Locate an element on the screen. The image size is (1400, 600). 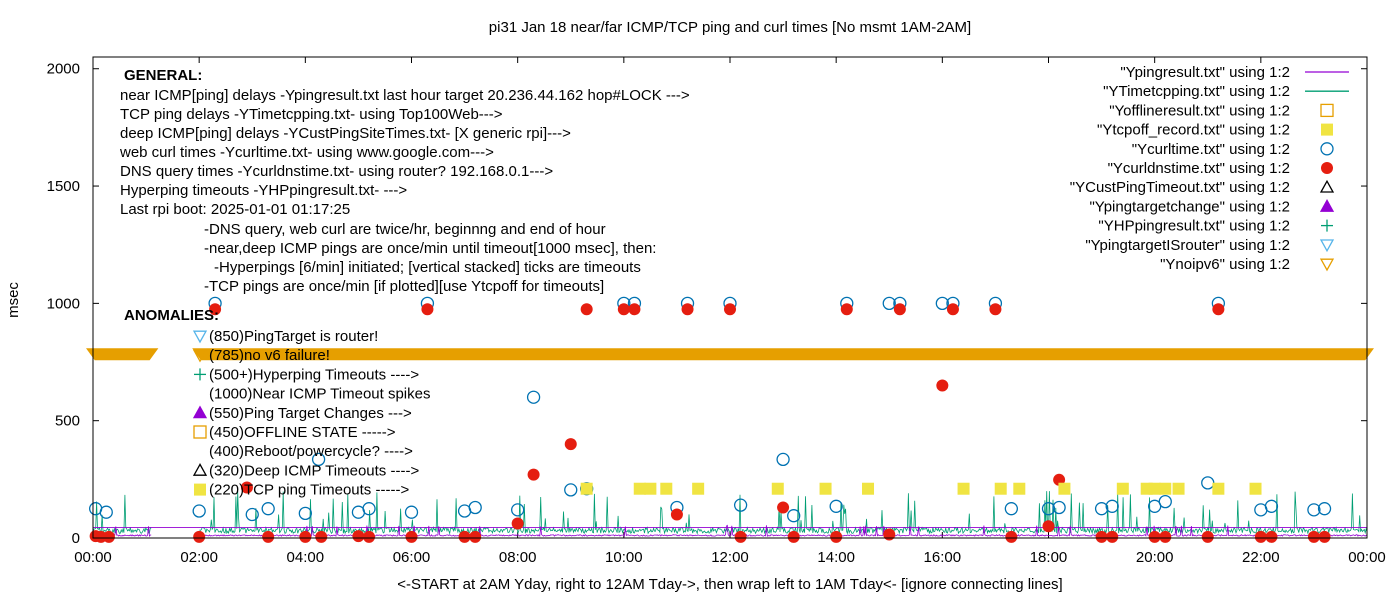
legend-label: "Ycurltime.txt" using 1:2 is located at coordinates (1211, 149).